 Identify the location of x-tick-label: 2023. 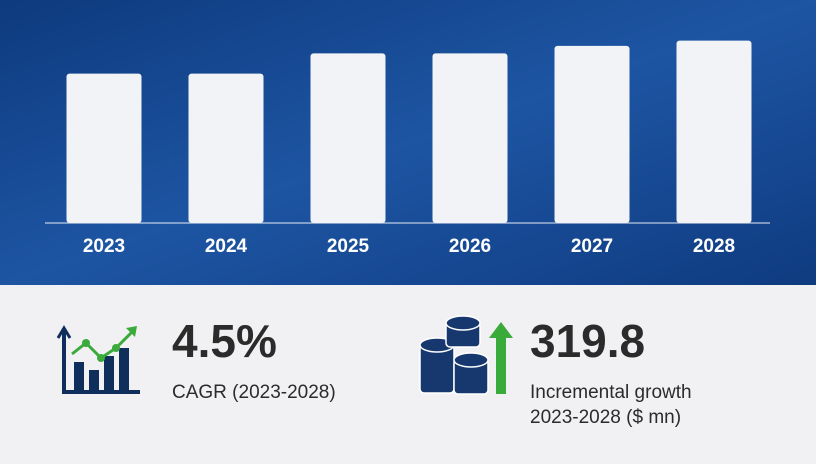
(104, 246).